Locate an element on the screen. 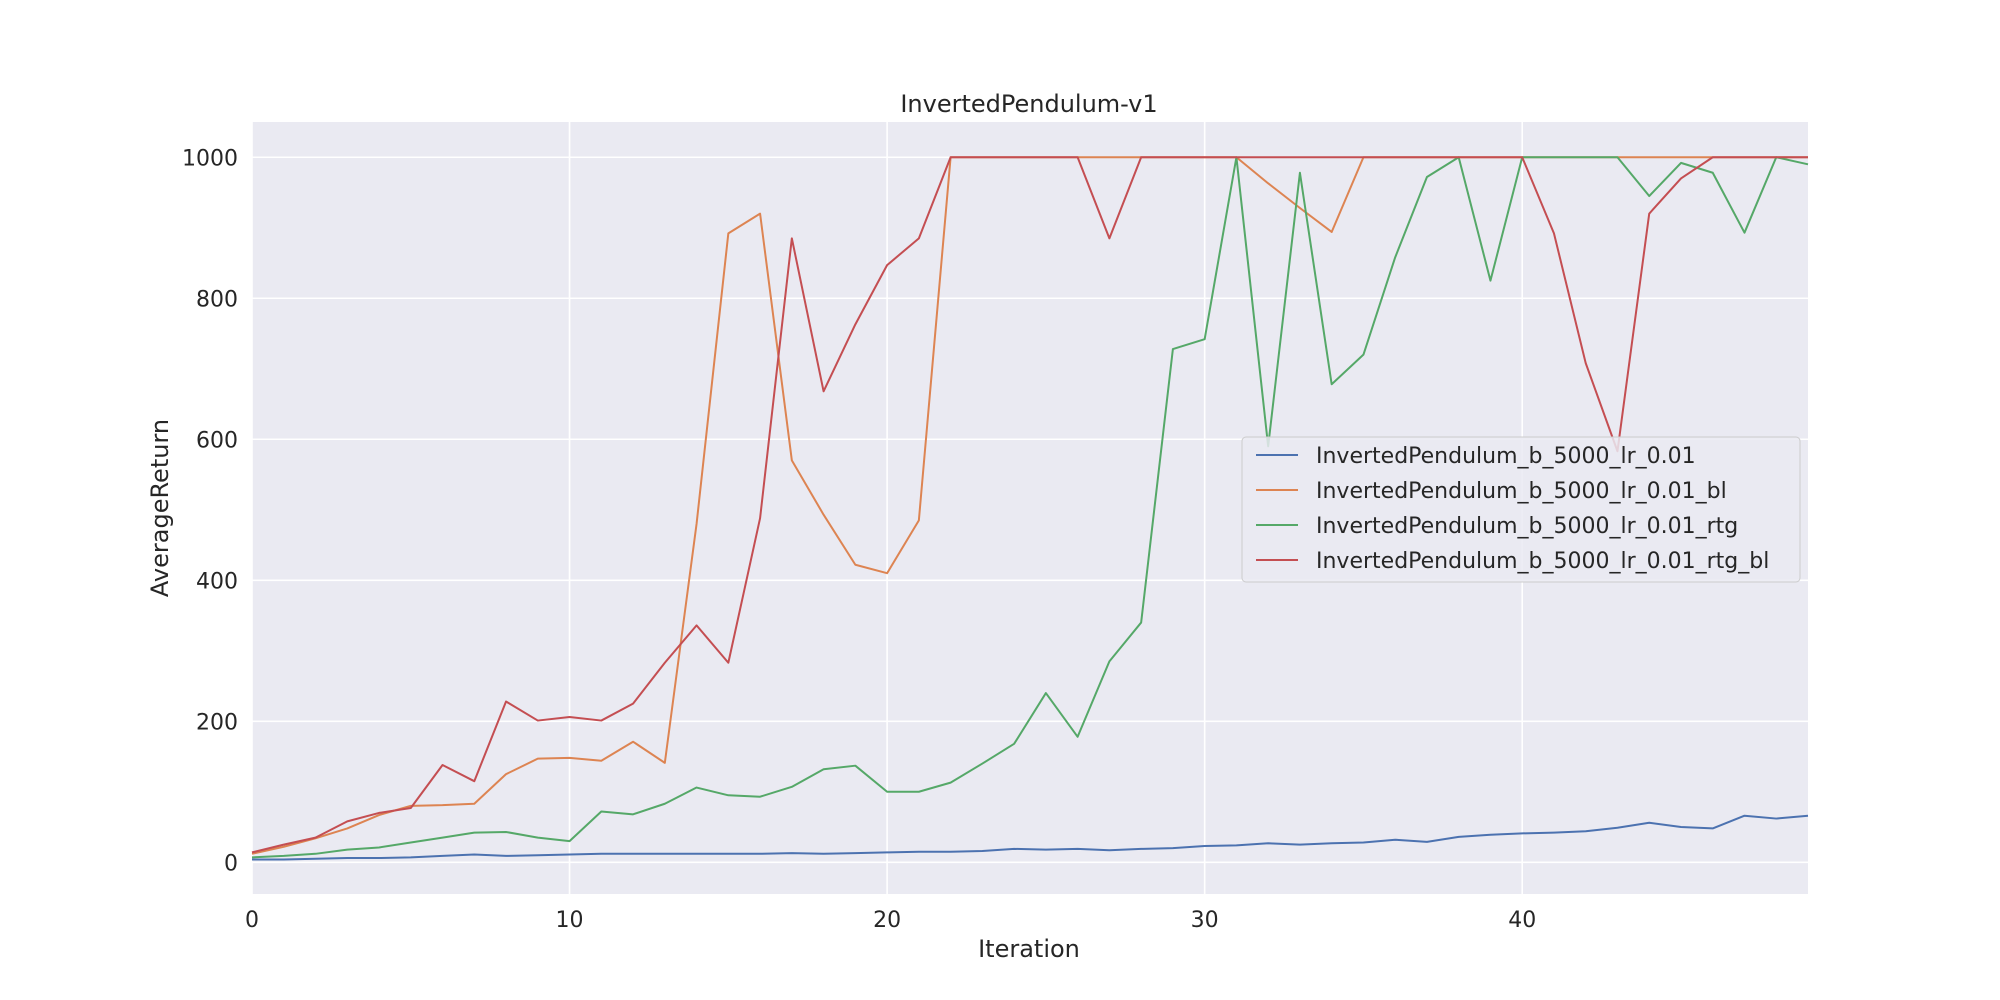 This screenshot has height=1000, width=2000. x-tick-label: 0 is located at coordinates (252, 920).